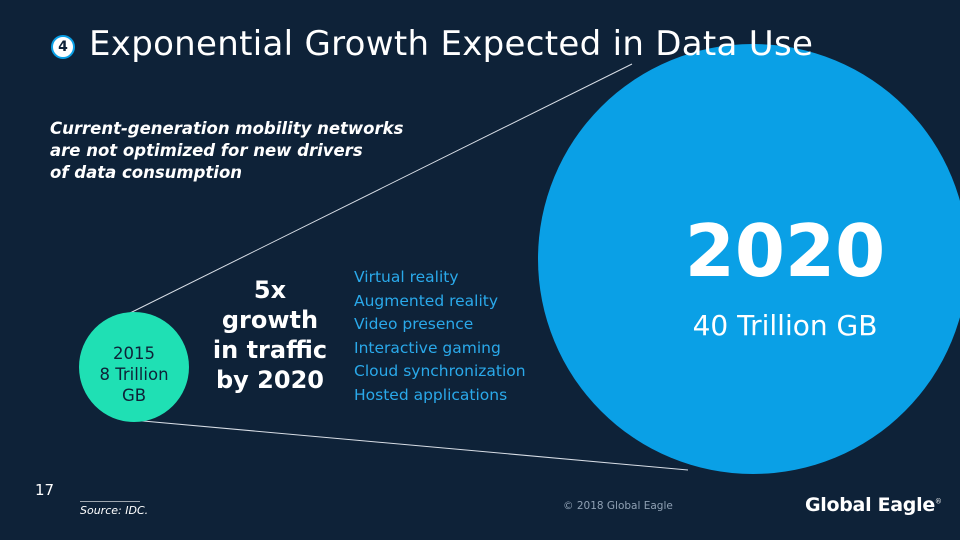 Image resolution: width=960 pixels, height=540 pixels. I want to click on amount-2020: 40 Trillion GB, so click(785, 325).